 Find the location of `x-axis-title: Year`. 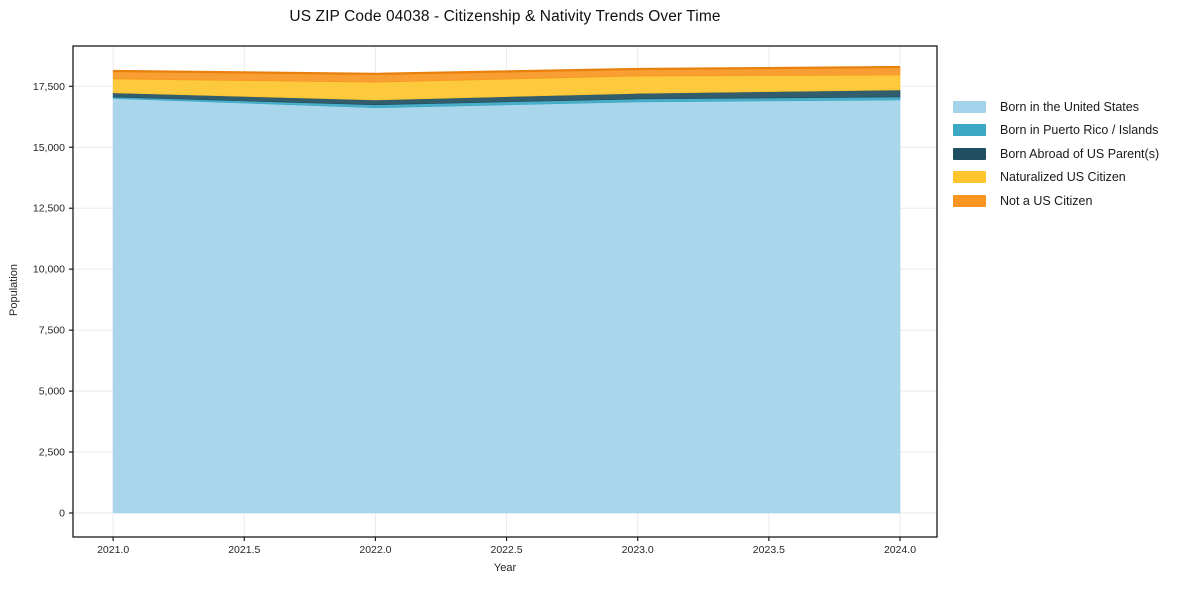

x-axis-title: Year is located at coordinates (505, 568).